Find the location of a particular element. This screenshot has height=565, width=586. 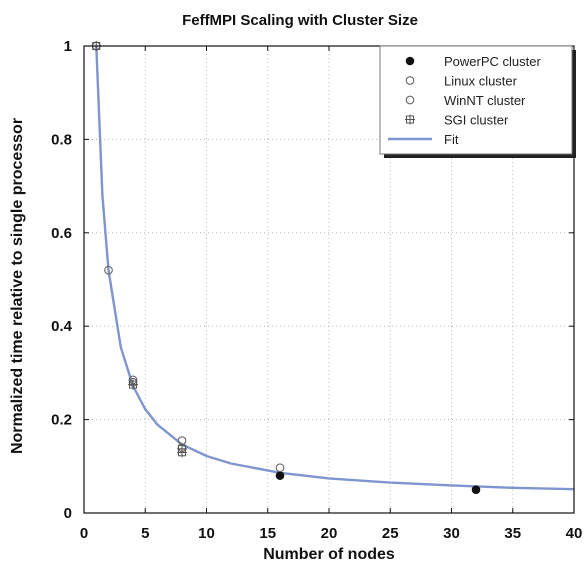

x-tick-label: 5 is located at coordinates (145, 533).